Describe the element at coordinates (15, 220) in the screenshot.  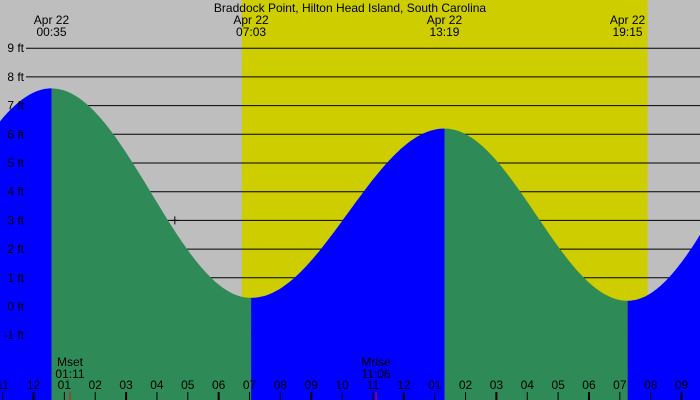
I see `y-tick-label: 3 ft` at that location.